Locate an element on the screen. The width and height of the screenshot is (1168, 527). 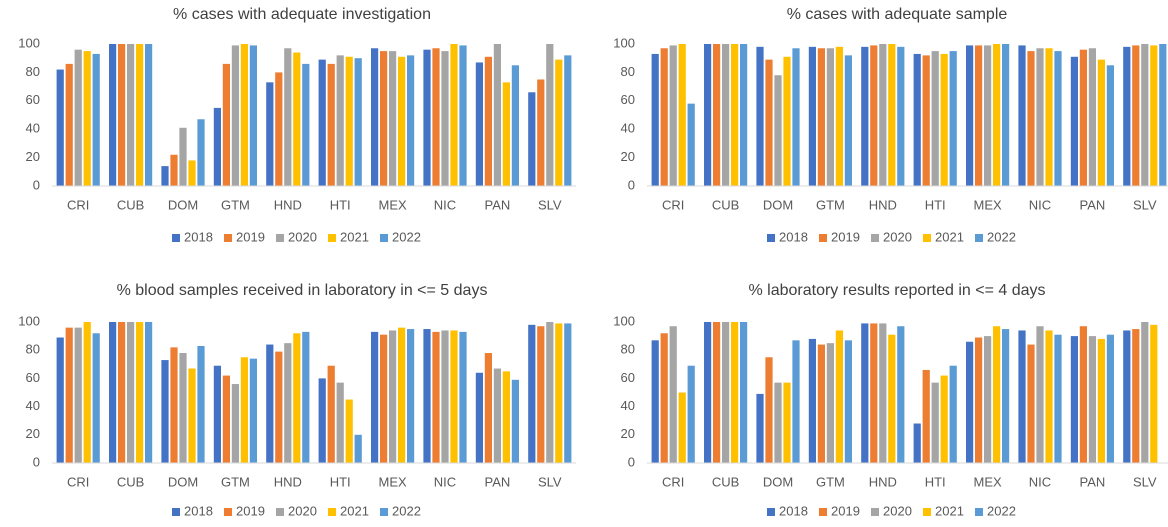
legend-label: 2022 is located at coordinates (406, 236).